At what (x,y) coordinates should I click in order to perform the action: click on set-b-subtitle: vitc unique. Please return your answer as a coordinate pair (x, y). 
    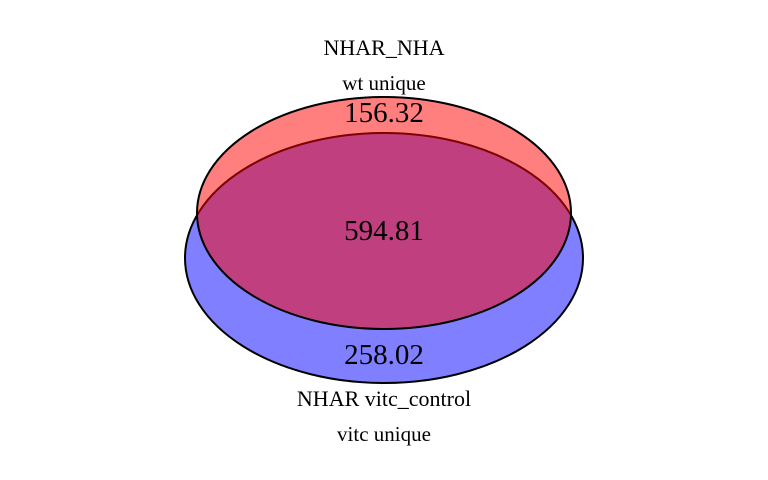
    Looking at the image, I should click on (384, 434).